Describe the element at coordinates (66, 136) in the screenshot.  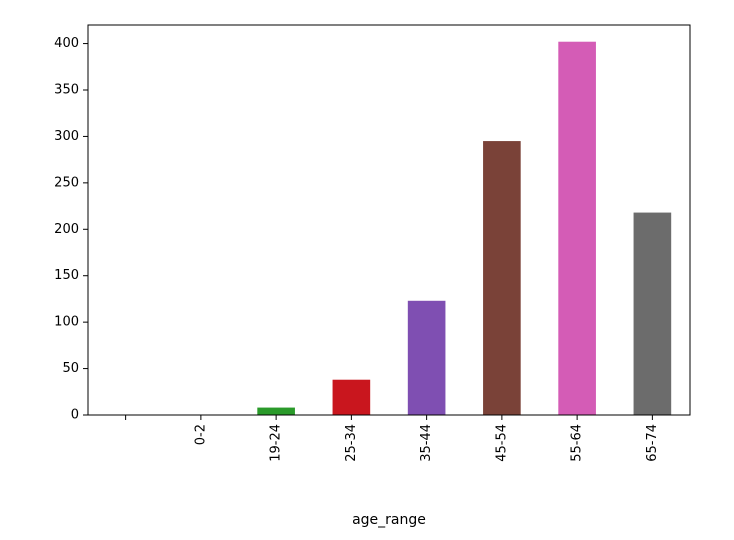
I see `y-tick-label: 300` at that location.